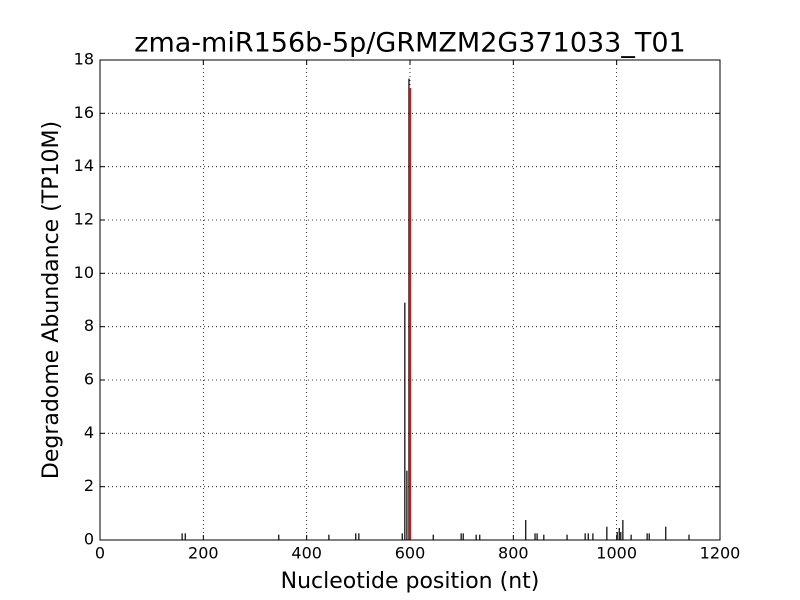  Describe the element at coordinates (84, 219) in the screenshot. I see `y-tick-label: 12` at that location.